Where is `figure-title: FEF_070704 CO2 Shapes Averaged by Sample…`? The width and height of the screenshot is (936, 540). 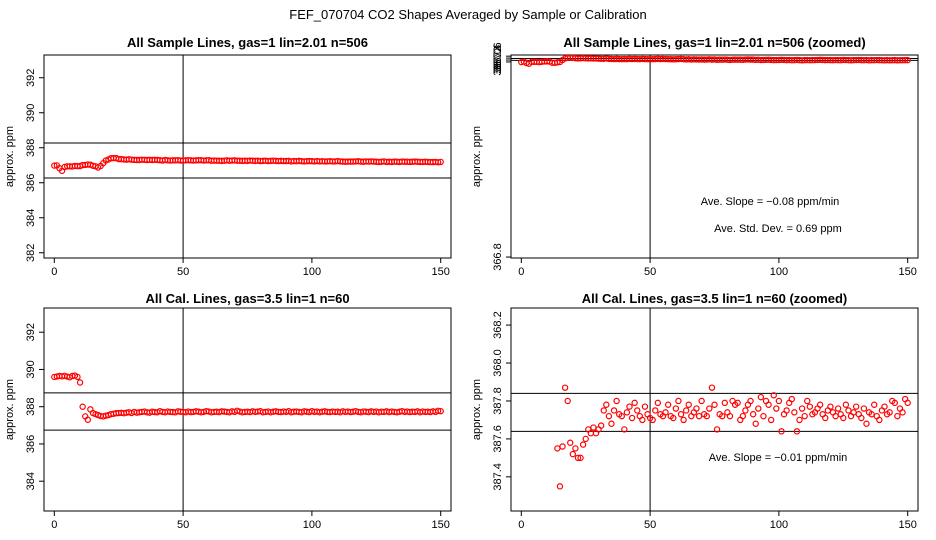 figure-title: FEF_070704 CO2 Shapes Averaged by Sample… is located at coordinates (467, 14).